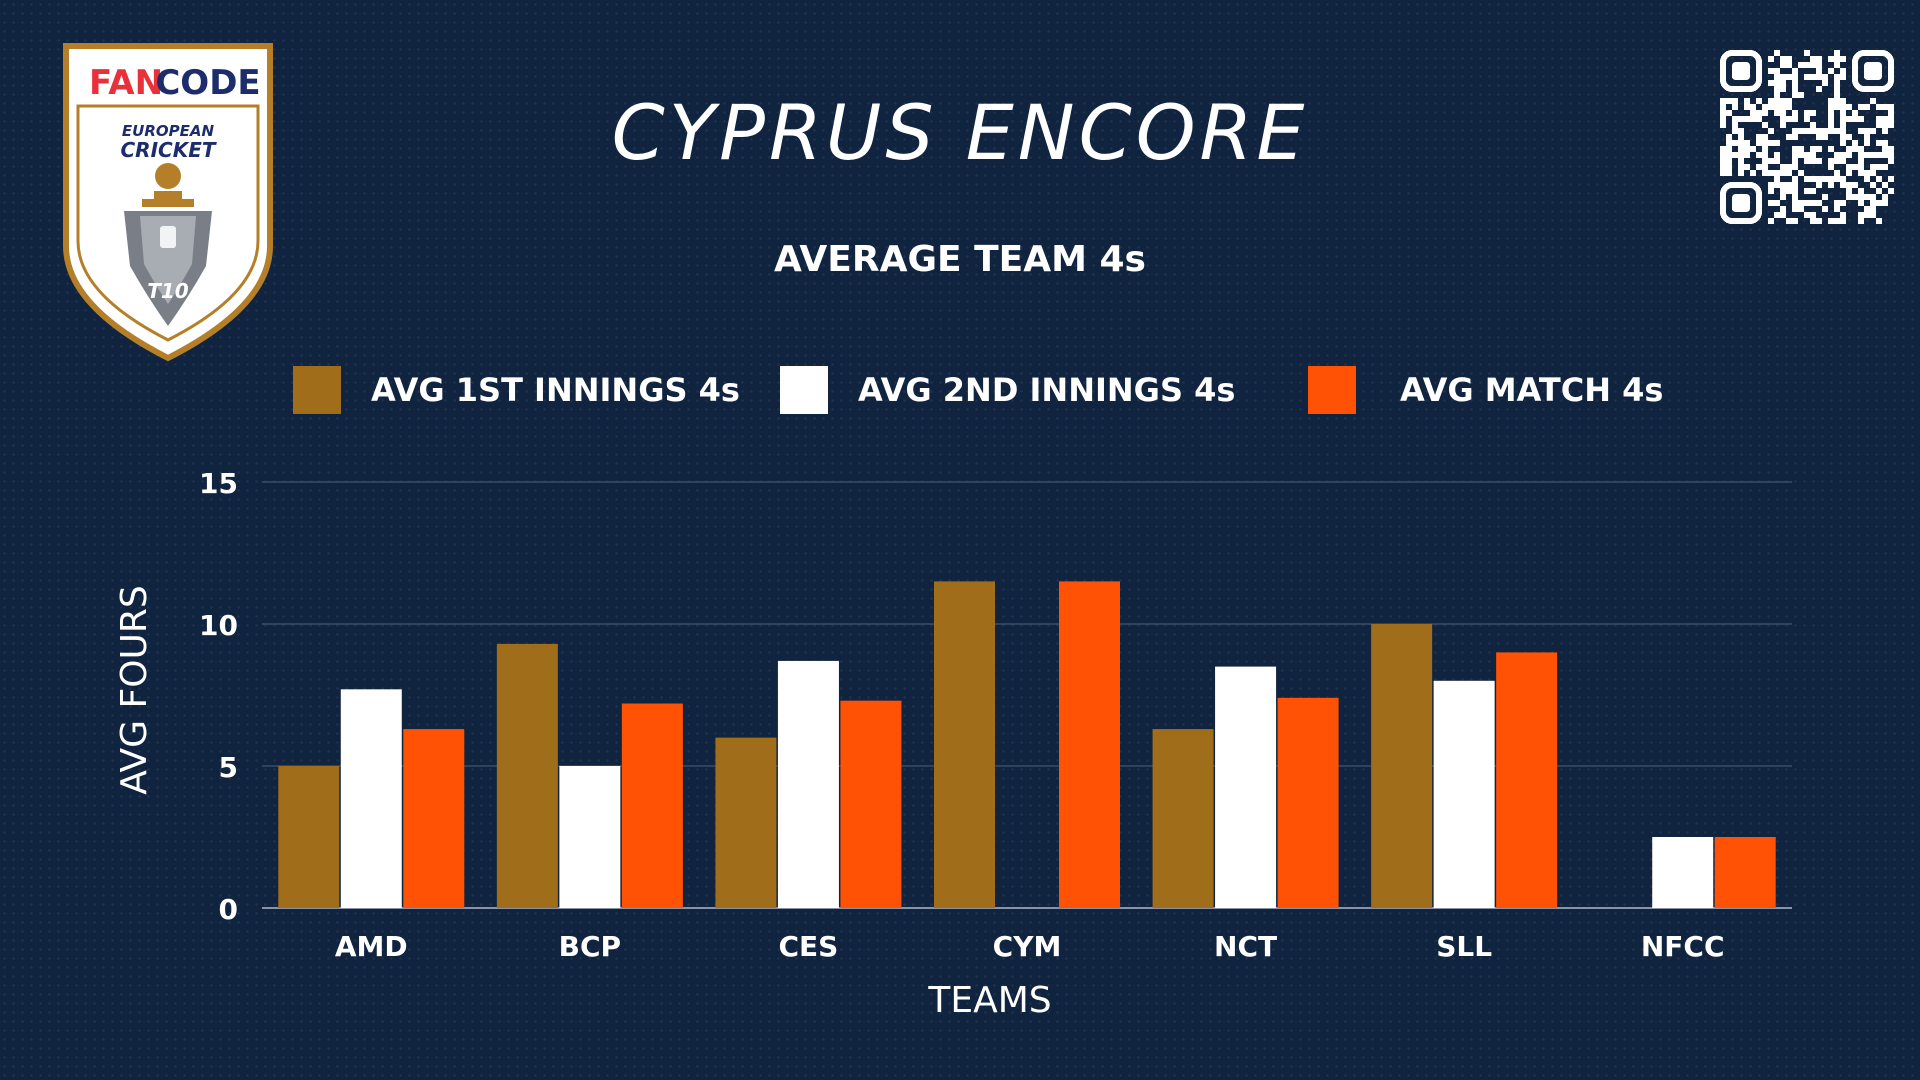 Image resolution: width=1920 pixels, height=1080 pixels. Describe the element at coordinates (1683, 946) in the screenshot. I see `x-tick-label: NFCC` at that location.